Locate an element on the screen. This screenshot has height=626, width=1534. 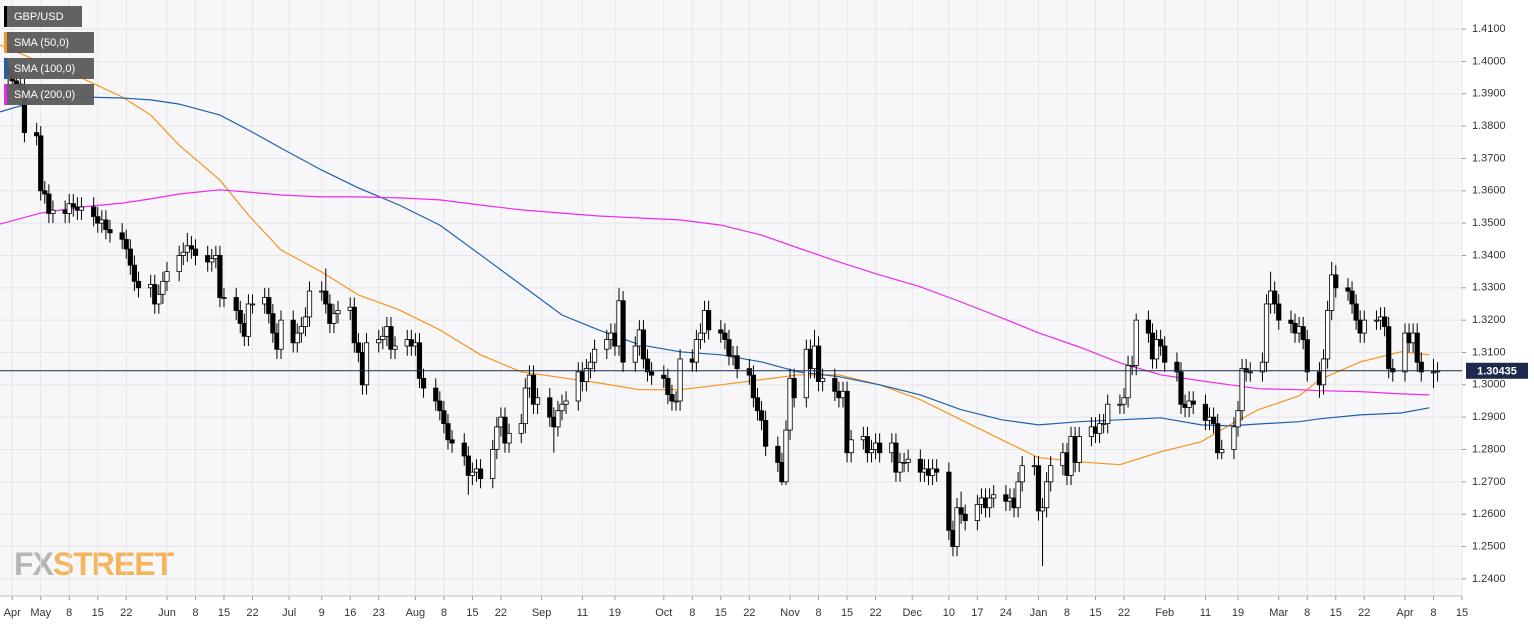
x-tick-label: Oct is located at coordinates (663, 613).